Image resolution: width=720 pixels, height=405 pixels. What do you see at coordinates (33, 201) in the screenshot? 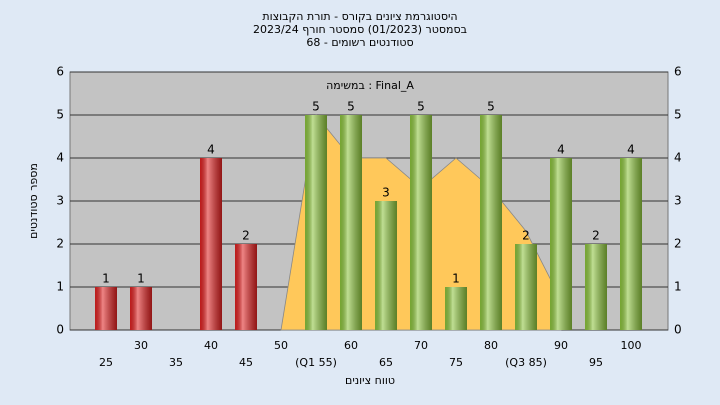
I see `y-axis-label: מספר סטודנטים` at bounding box center [33, 201].